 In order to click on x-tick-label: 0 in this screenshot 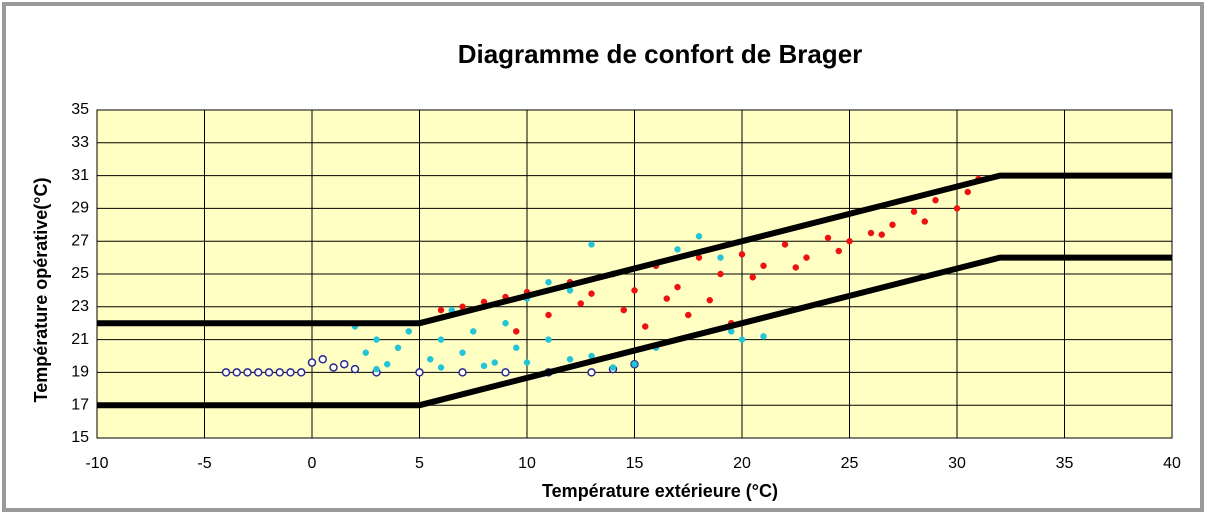, I will do `click(312, 463)`.